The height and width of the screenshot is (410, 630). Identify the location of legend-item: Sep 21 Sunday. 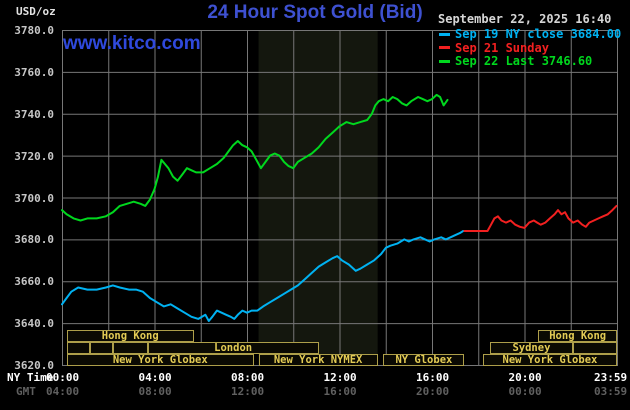
(494, 48).